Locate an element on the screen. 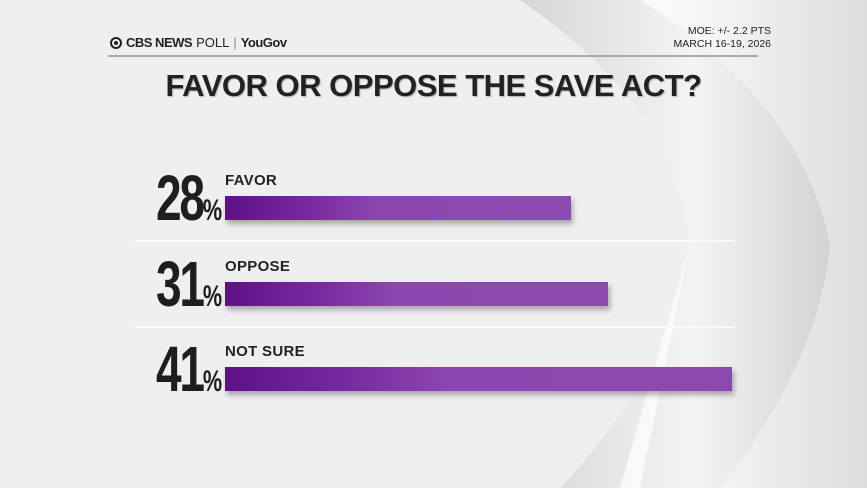  bar-oppose is located at coordinates (417, 293).